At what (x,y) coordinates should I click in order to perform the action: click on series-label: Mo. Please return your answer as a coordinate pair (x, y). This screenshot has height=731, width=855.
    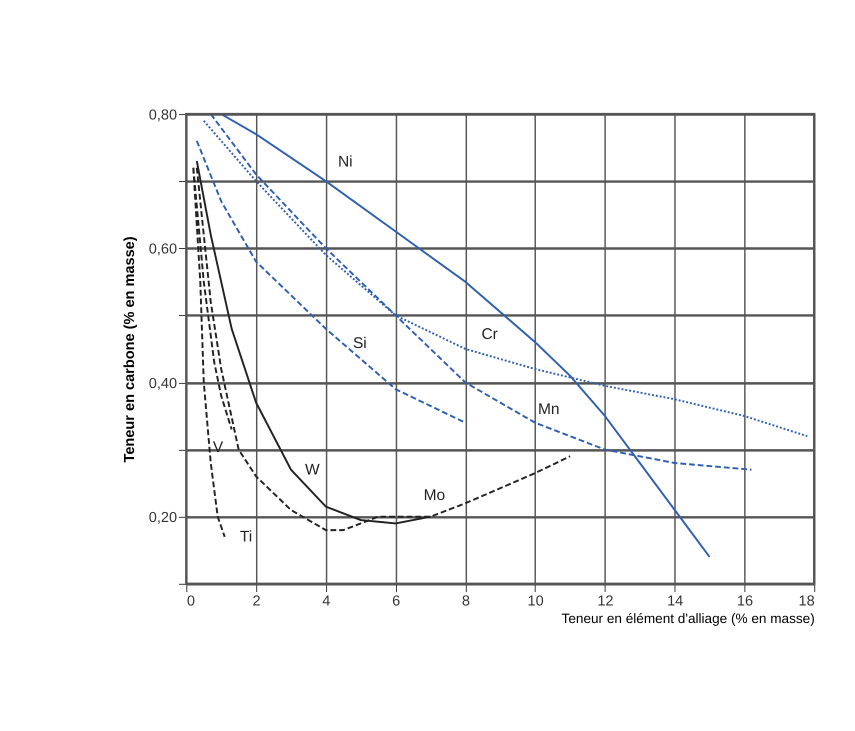
    Looking at the image, I should click on (435, 495).